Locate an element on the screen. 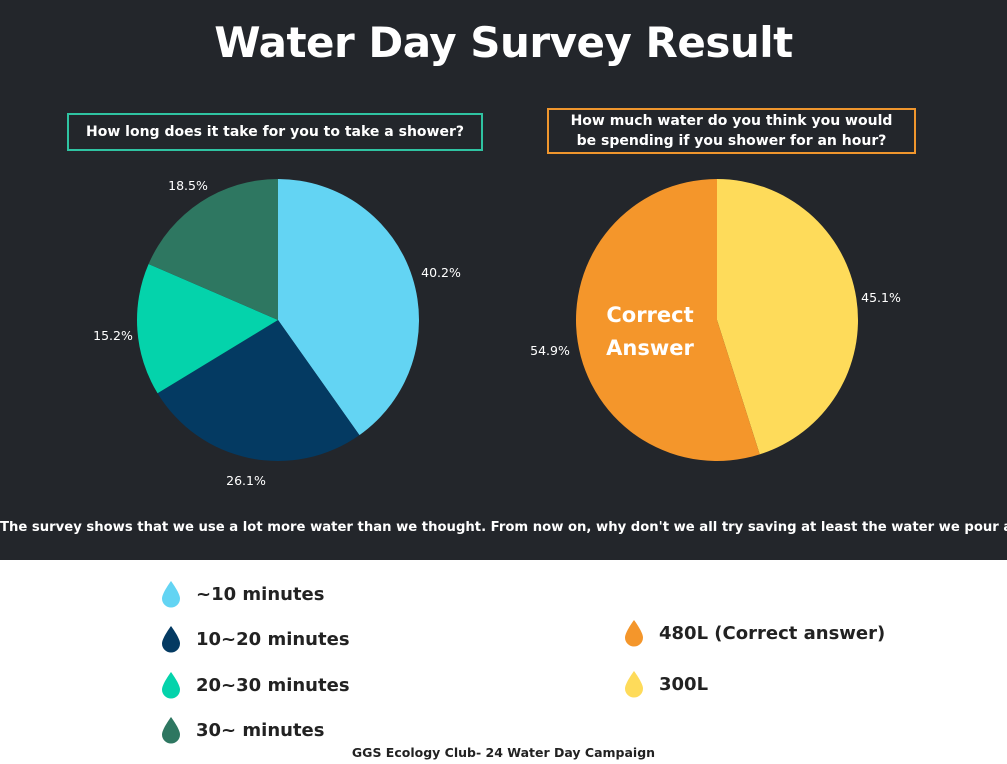  page-title: Water Day Survey Result is located at coordinates (503, 42).